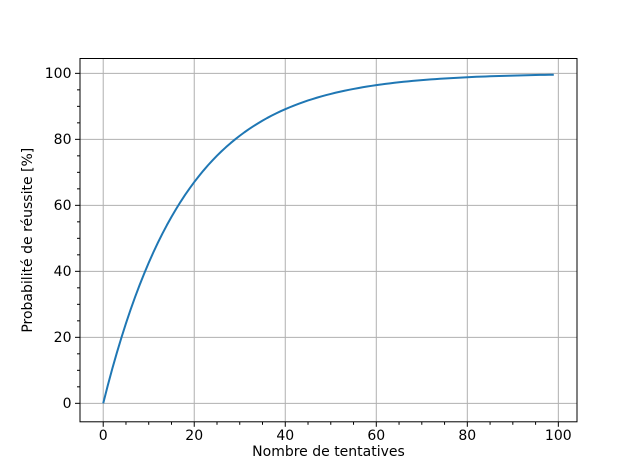 The image size is (640, 473). Describe the element at coordinates (63, 140) in the screenshot. I see `y-tick-label: 80` at that location.